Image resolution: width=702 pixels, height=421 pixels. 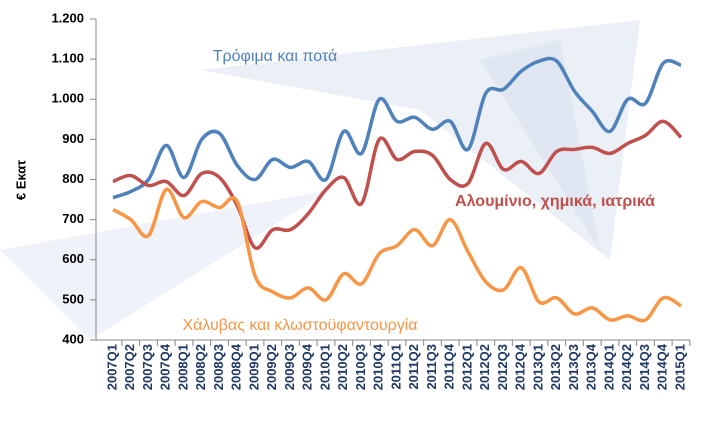 I want to click on x-tick-label: 2010Q2, so click(x=342, y=367).